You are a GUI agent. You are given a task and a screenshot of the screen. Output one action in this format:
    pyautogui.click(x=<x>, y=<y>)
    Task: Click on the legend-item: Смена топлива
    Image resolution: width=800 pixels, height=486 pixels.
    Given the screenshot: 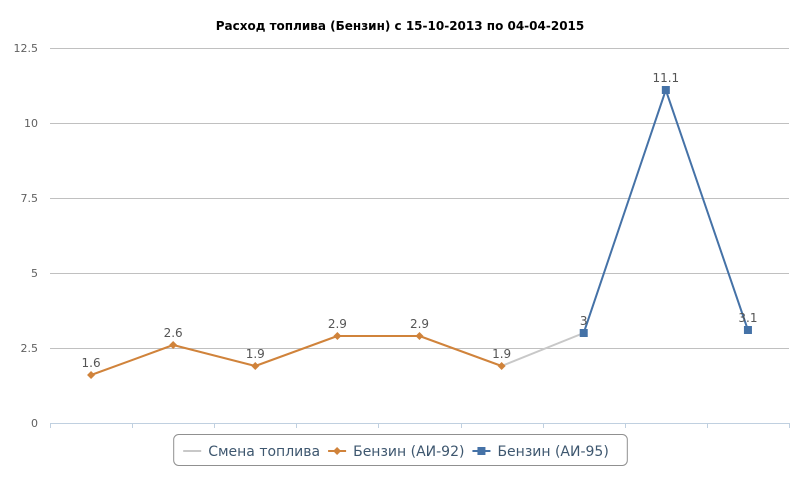 What is the action you would take?
    pyautogui.click(x=251, y=452)
    